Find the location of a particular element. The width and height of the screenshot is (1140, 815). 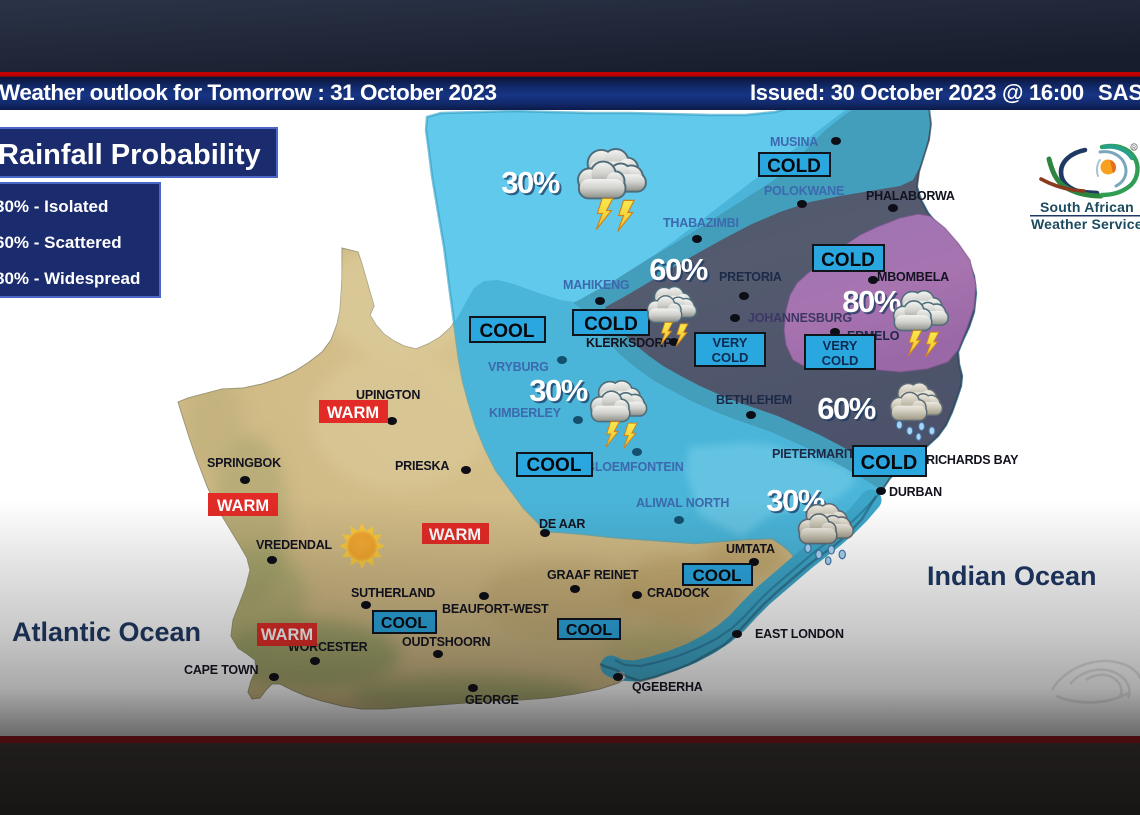

svg-text: JOHANNESBURG is located at coordinates (800, 318).